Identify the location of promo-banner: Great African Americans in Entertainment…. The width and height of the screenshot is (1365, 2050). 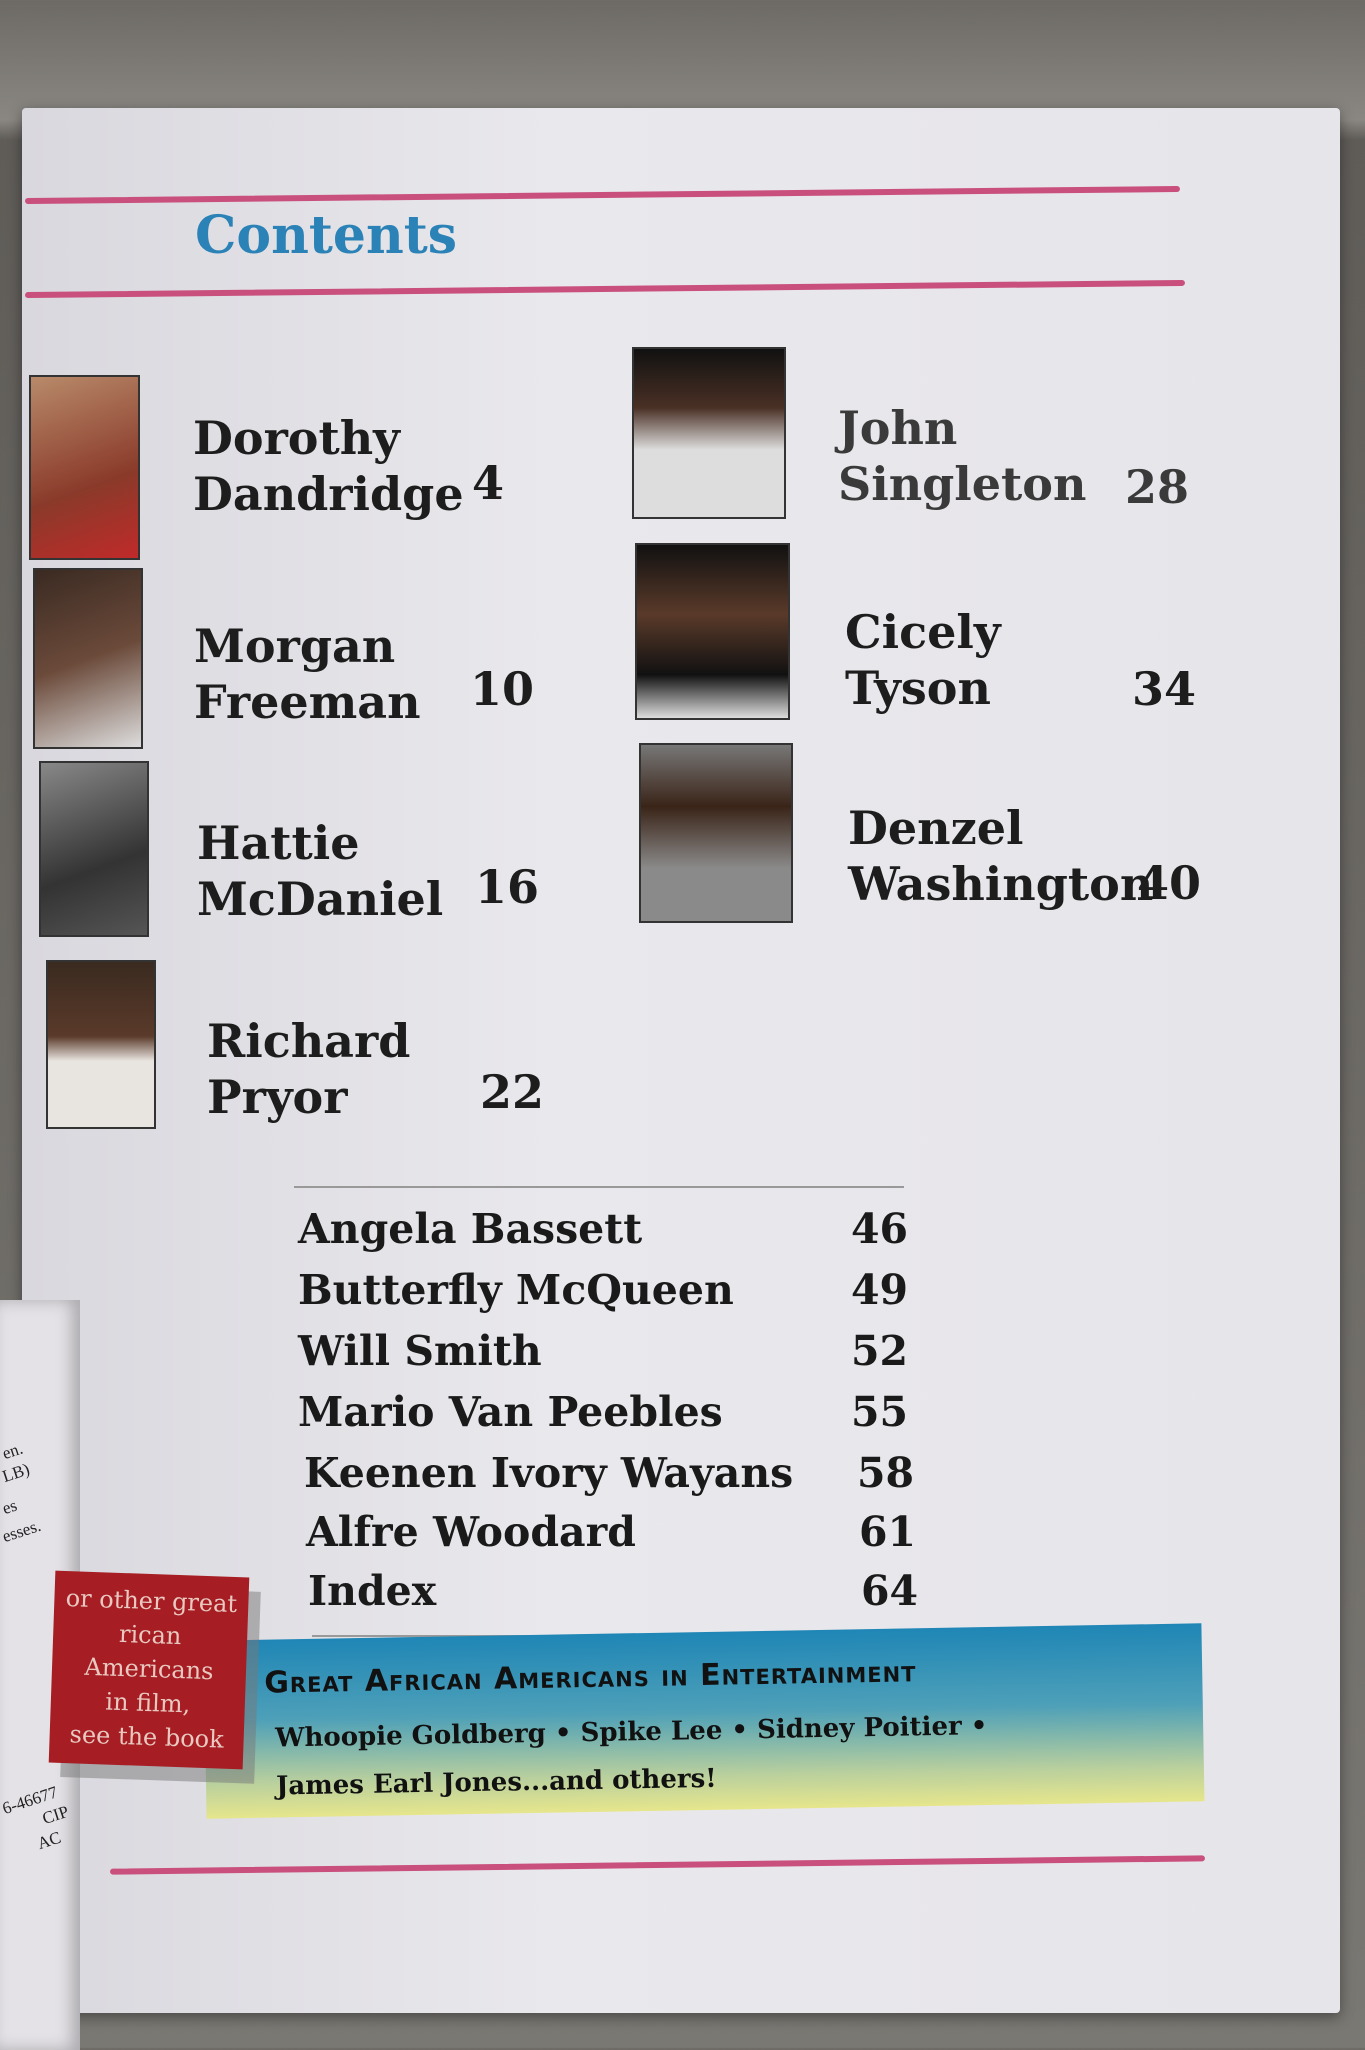
(704, 1721).